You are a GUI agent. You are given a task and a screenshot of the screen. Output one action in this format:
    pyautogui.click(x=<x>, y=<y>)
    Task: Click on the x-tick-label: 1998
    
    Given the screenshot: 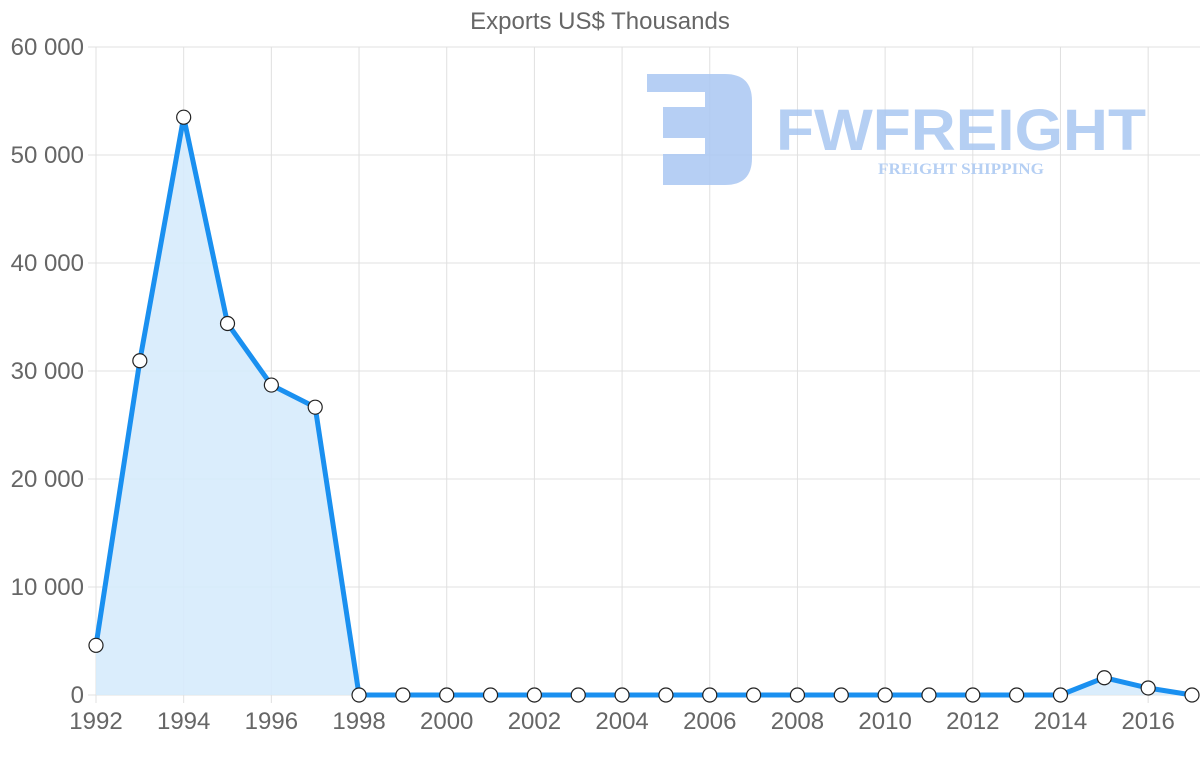 What is the action you would take?
    pyautogui.click(x=358, y=721)
    